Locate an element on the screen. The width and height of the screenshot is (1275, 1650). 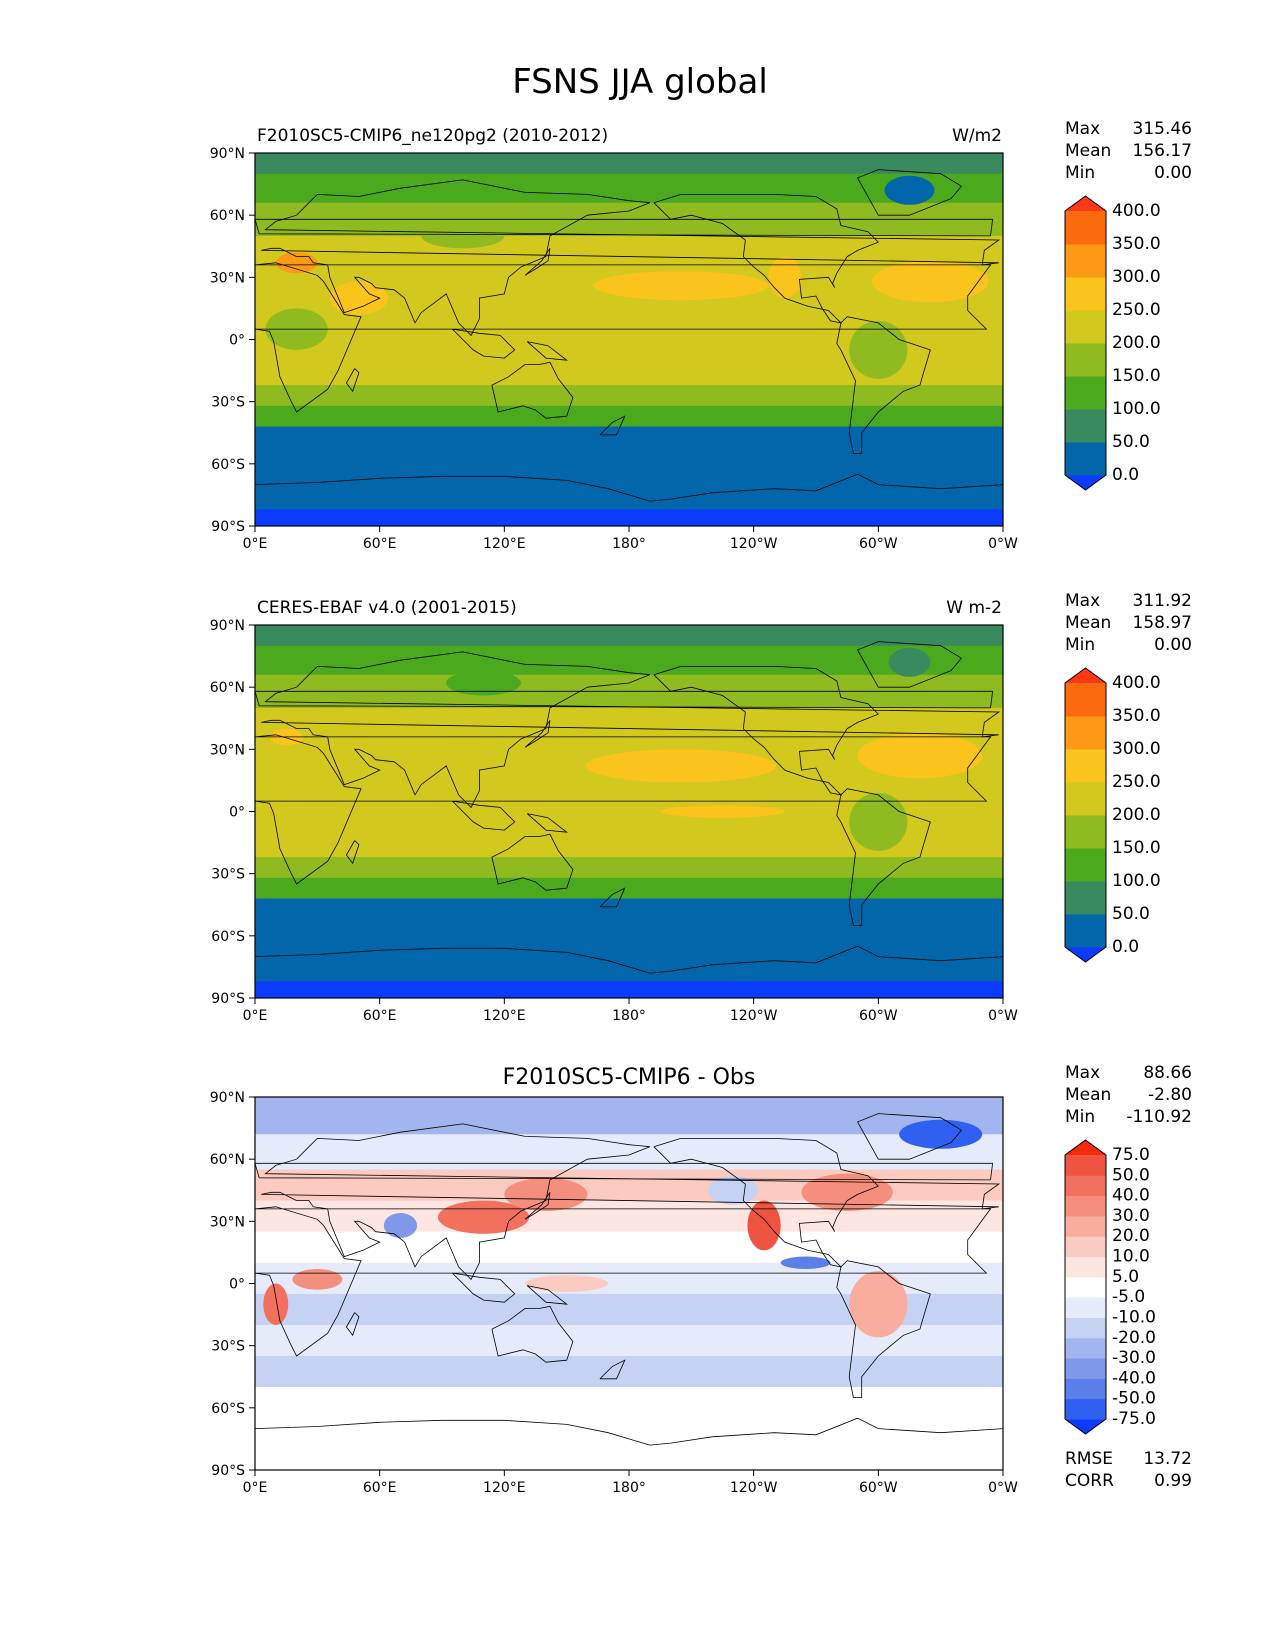
lat-tick-label: 60°N is located at coordinates (227, 688).